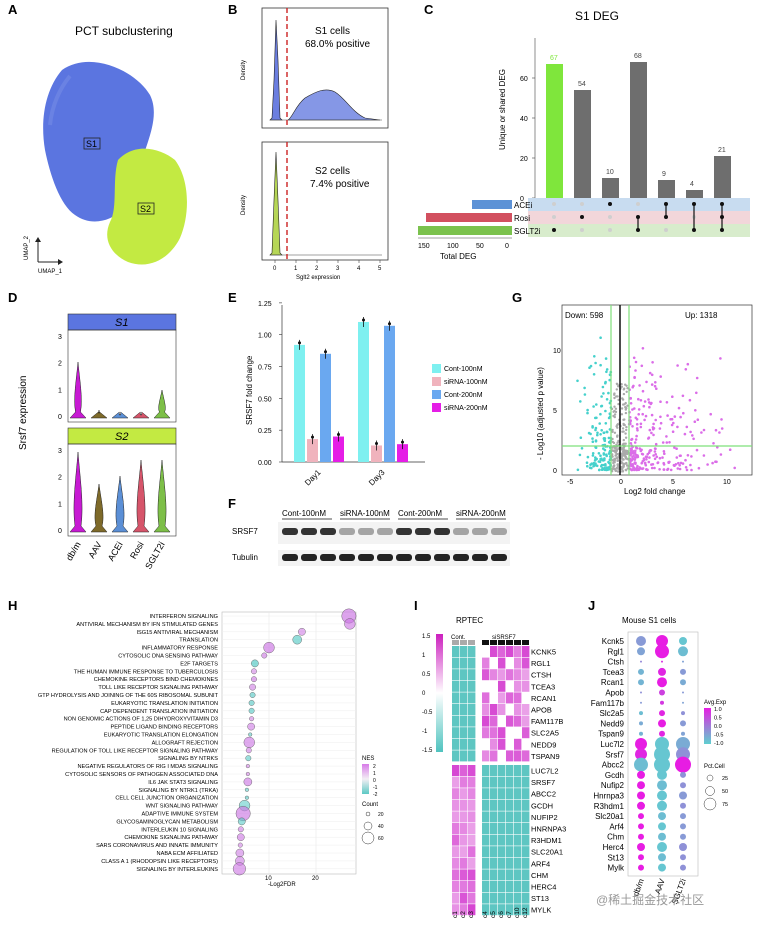 This screenshot has height=931, width=762. What do you see at coordinates (244, 205) in the screenshot?
I see `density-bottom-ylabel: Density` at bounding box center [244, 205].